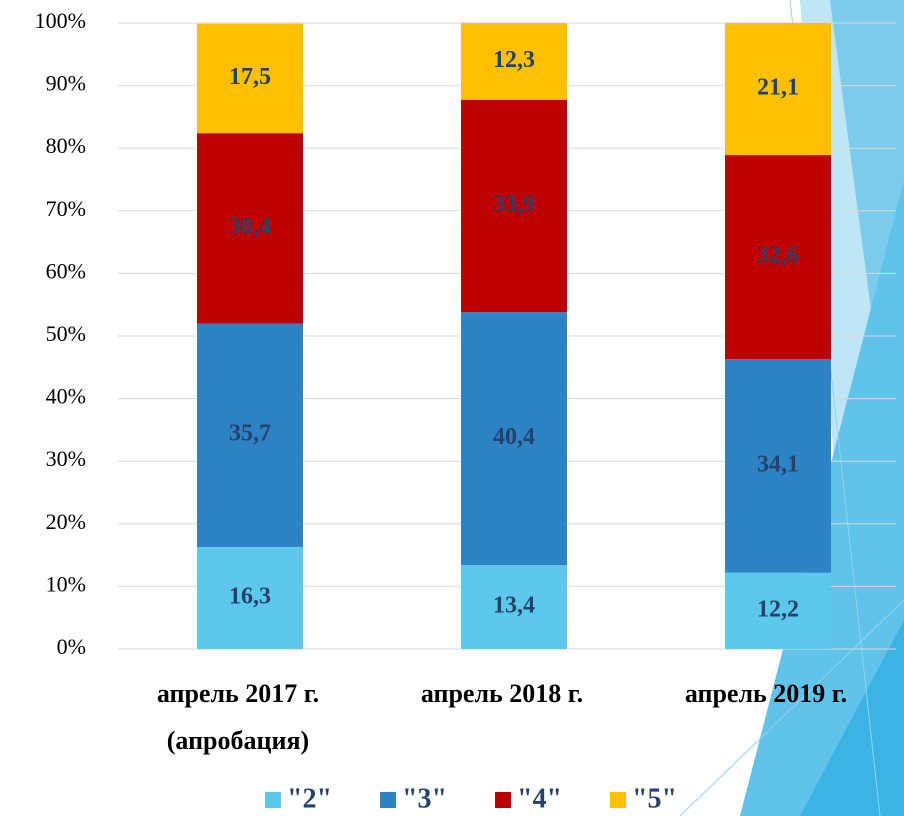 The image size is (904, 816). What do you see at coordinates (766, 693) in the screenshot?
I see `x-tick-label: апрель 2019 г.` at bounding box center [766, 693].